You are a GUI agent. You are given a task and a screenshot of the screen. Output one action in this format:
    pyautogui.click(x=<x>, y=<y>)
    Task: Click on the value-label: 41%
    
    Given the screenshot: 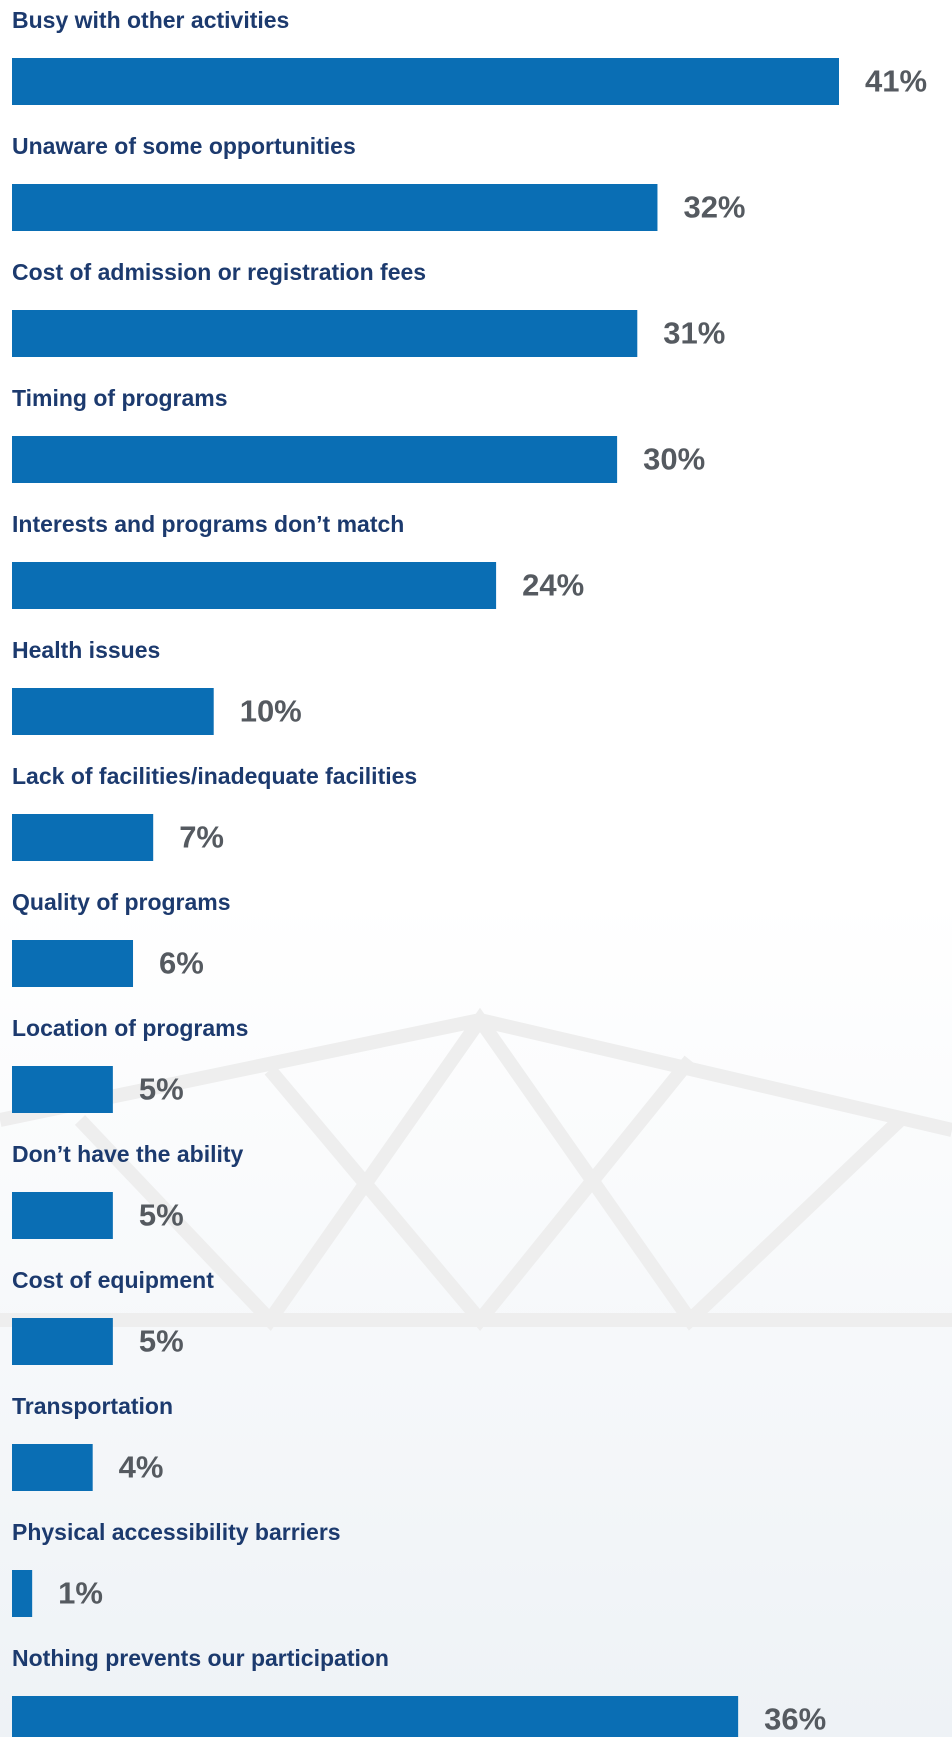 What is the action you would take?
    pyautogui.click(x=896, y=81)
    